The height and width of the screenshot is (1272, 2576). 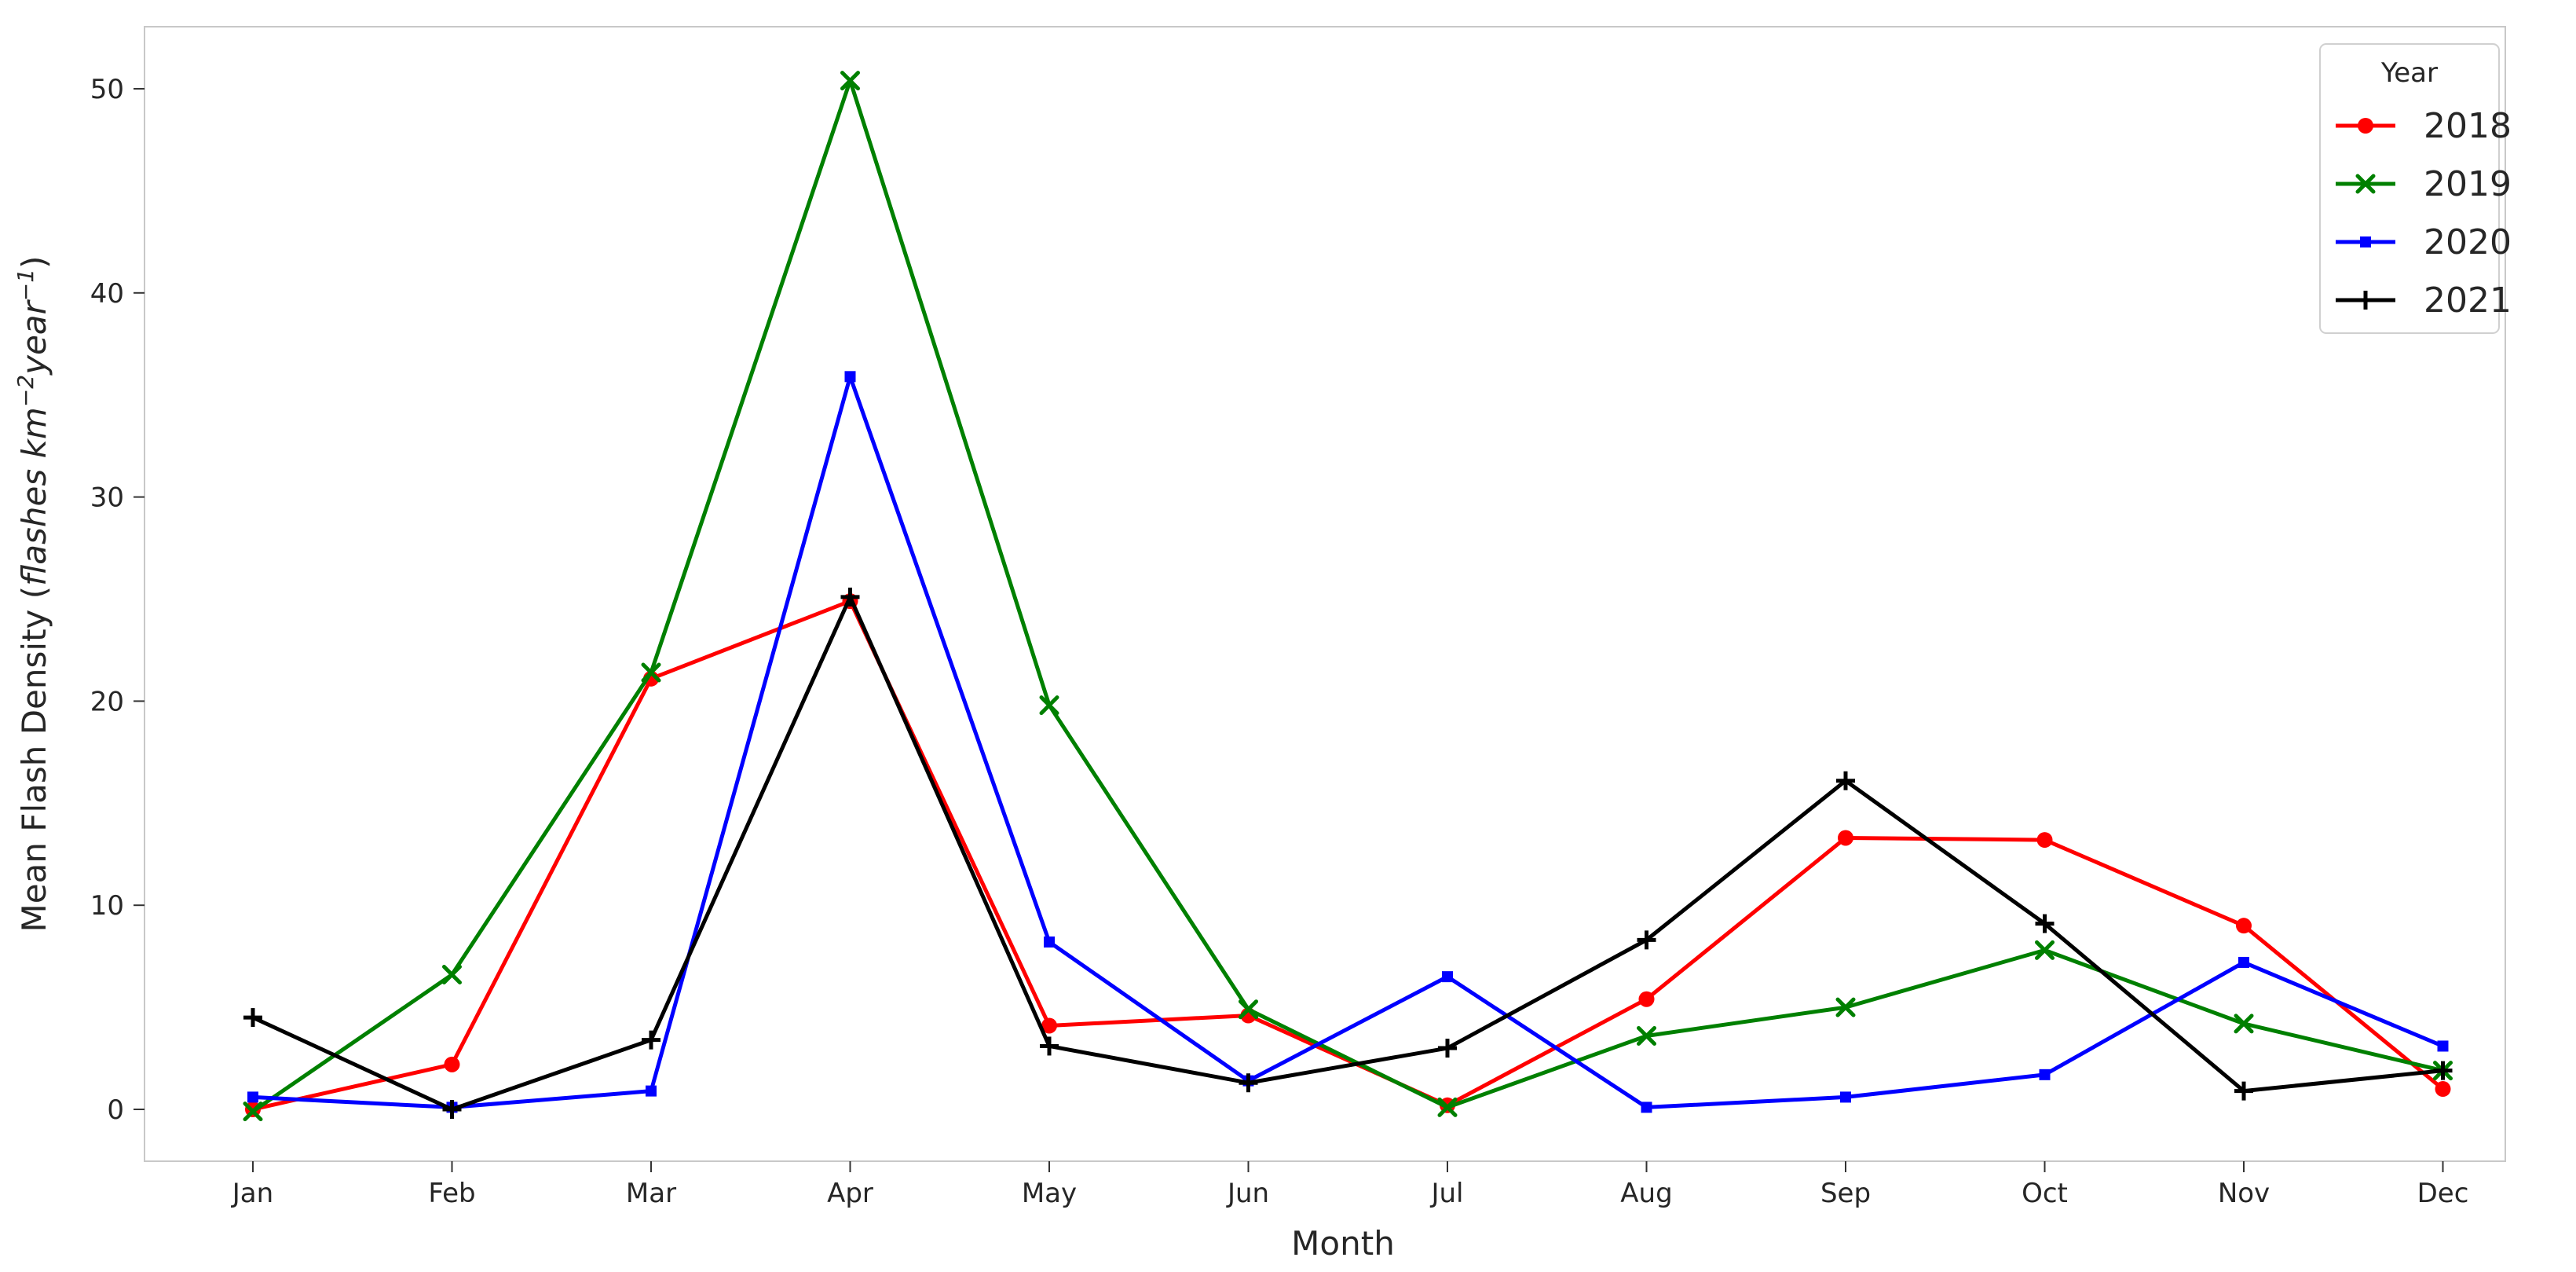 What do you see at coordinates (107, 90) in the screenshot?
I see `y-tick-label-50: 50` at bounding box center [107, 90].